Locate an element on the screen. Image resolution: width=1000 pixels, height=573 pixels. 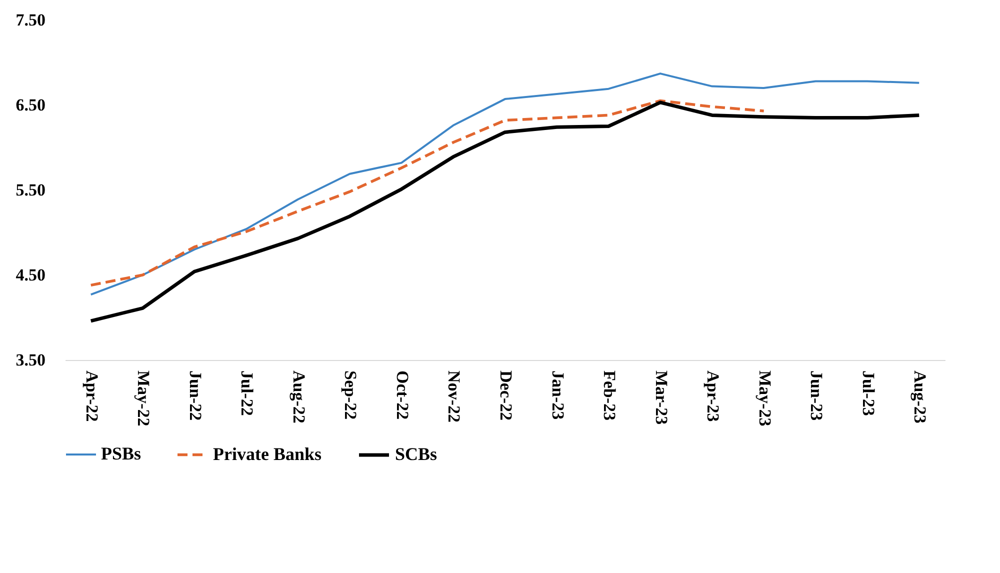
y-tick-label: 7.50 is located at coordinates (31, 20).